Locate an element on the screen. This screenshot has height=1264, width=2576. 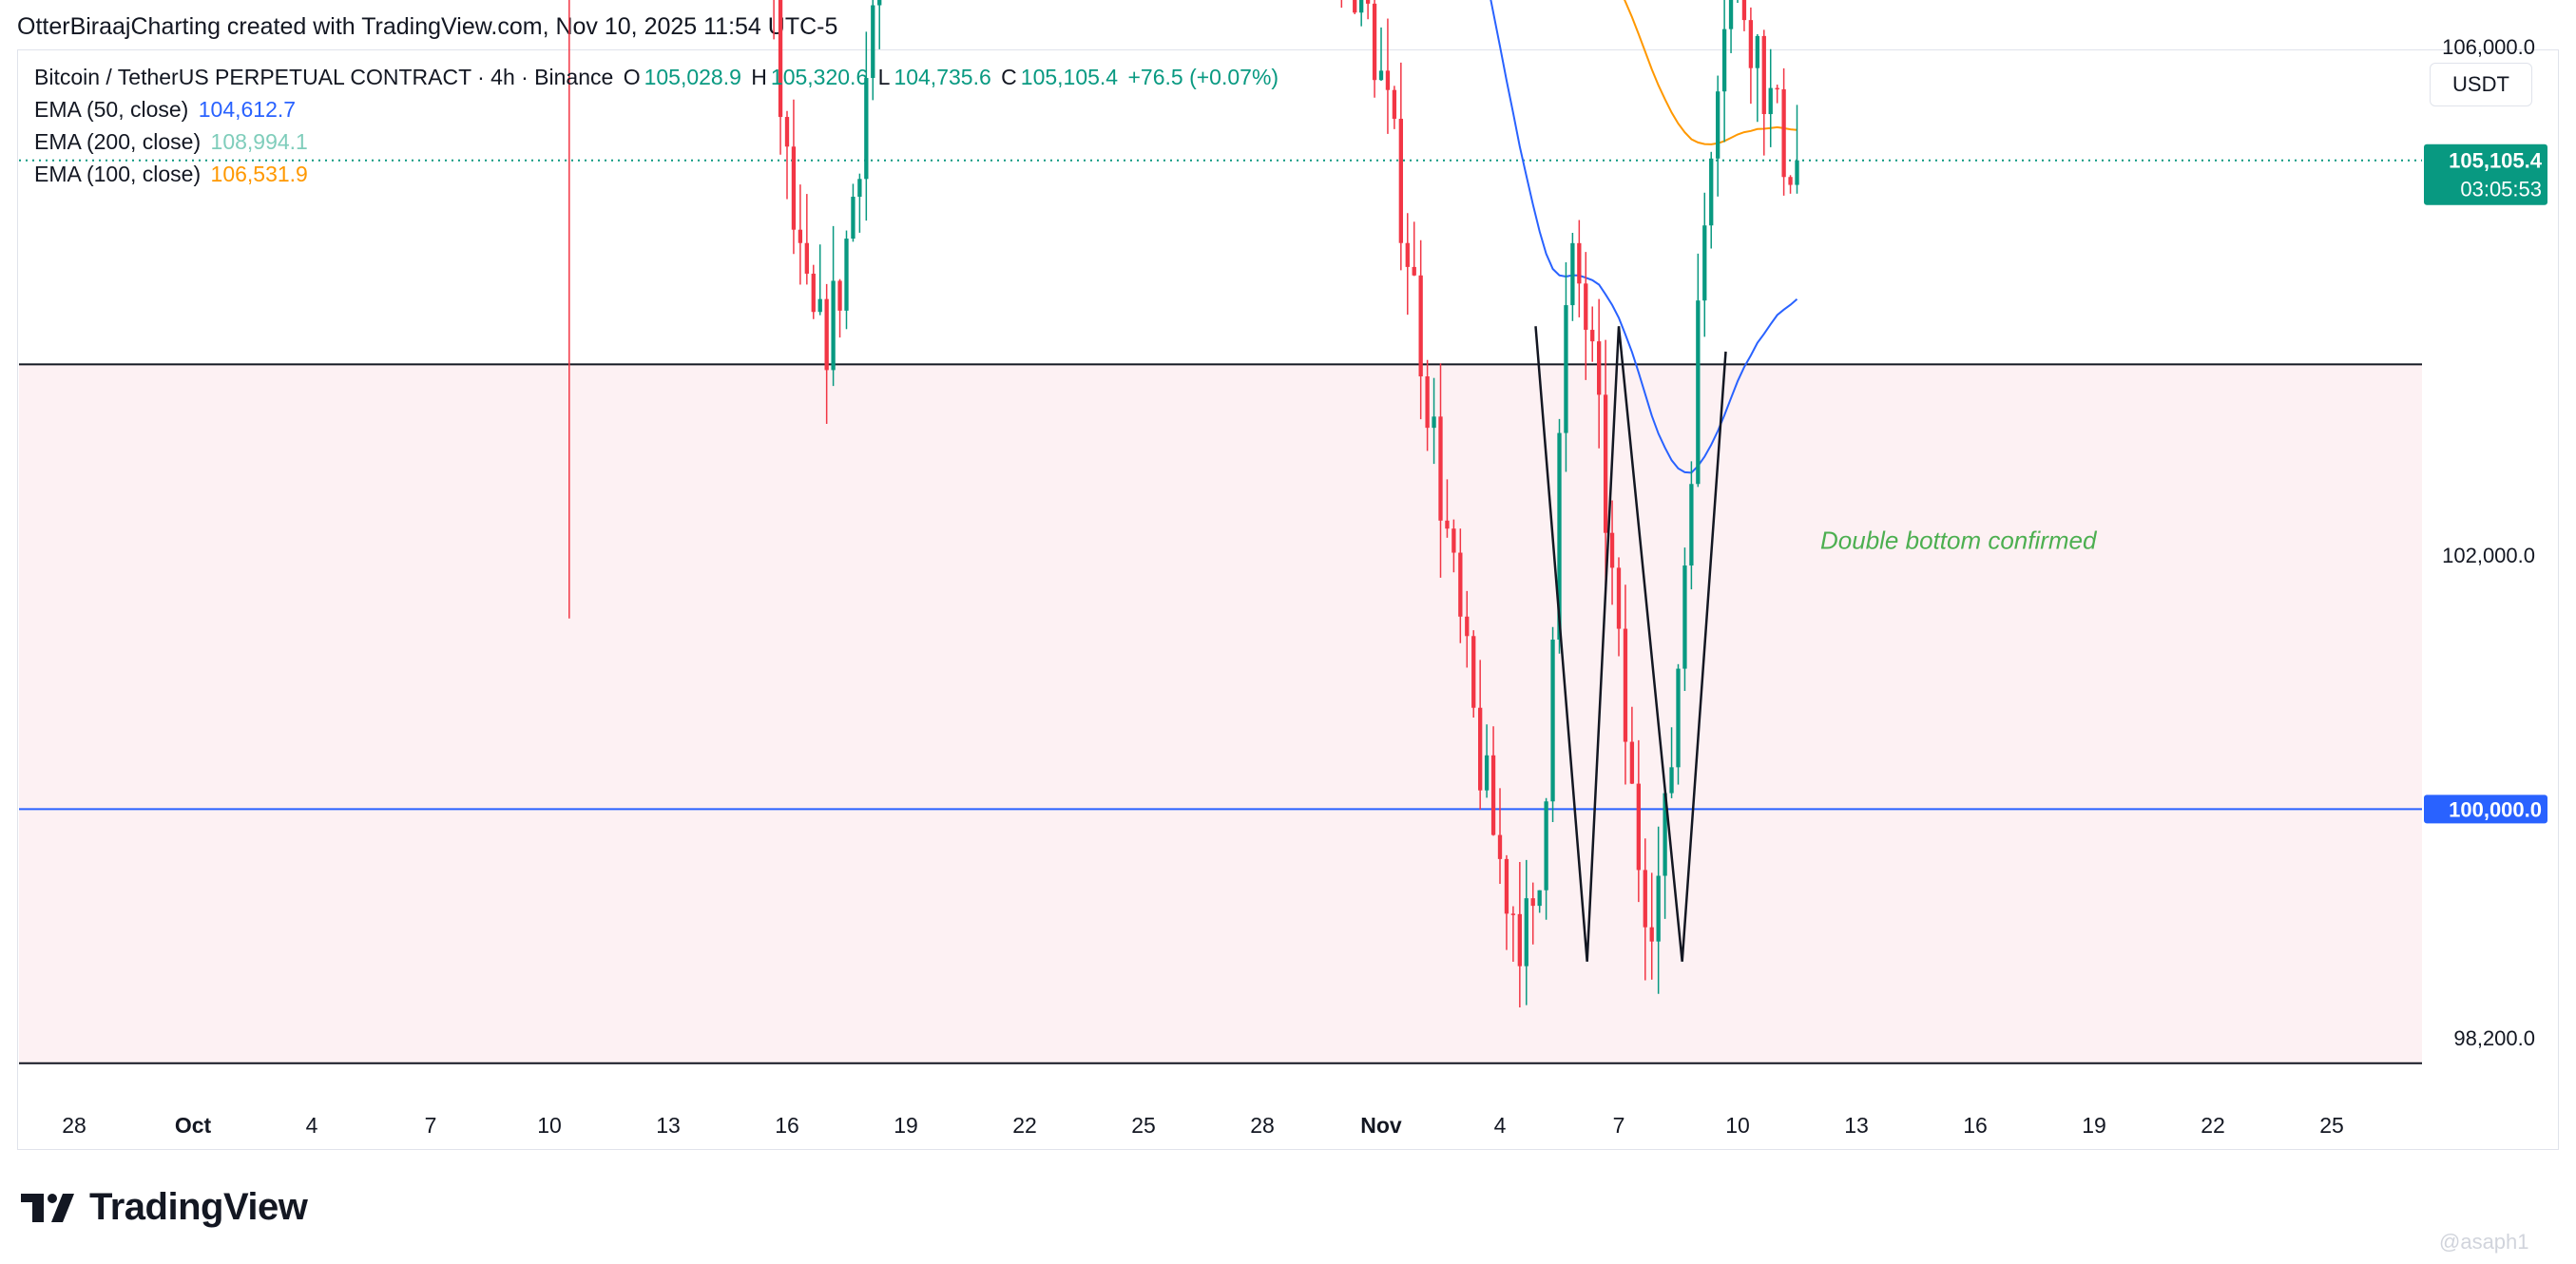
legend-change: +76.5 (+0.07%) is located at coordinates (1203, 77).